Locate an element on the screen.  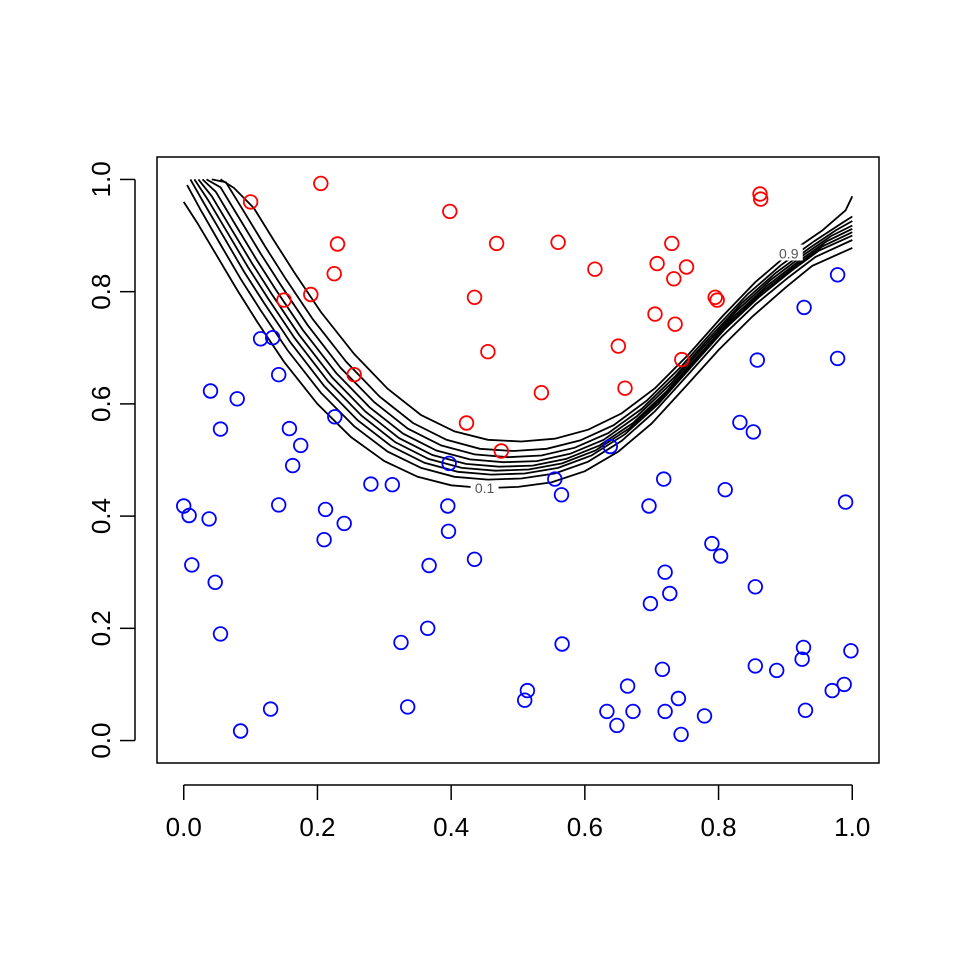
contour-label: 0.1 is located at coordinates (485, 488).